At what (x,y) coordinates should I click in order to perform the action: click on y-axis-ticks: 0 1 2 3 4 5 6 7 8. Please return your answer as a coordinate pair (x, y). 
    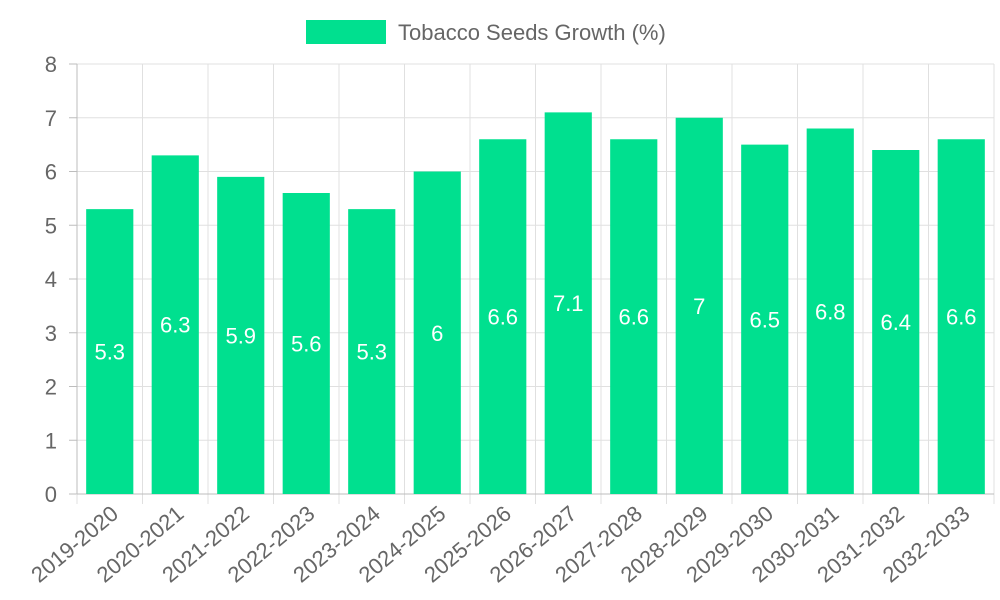
    Looking at the image, I should click on (51, 279).